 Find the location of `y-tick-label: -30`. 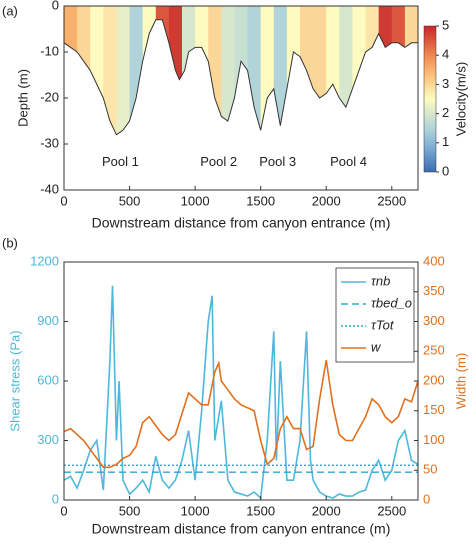

y-tick-label: -30 is located at coordinates (49, 142).